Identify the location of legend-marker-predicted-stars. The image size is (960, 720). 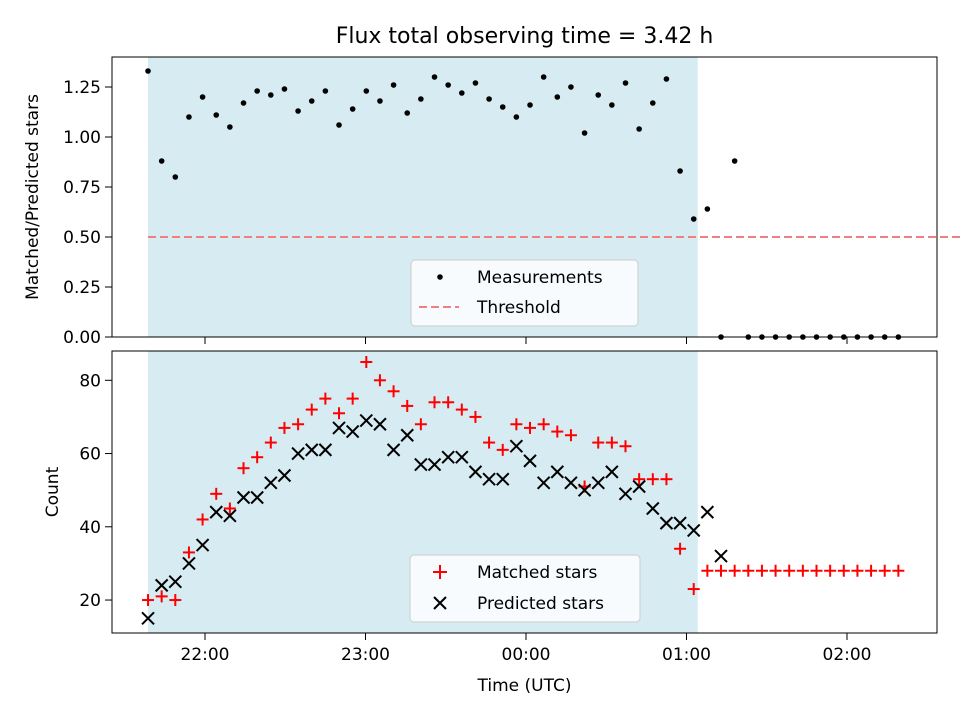
(440, 603).